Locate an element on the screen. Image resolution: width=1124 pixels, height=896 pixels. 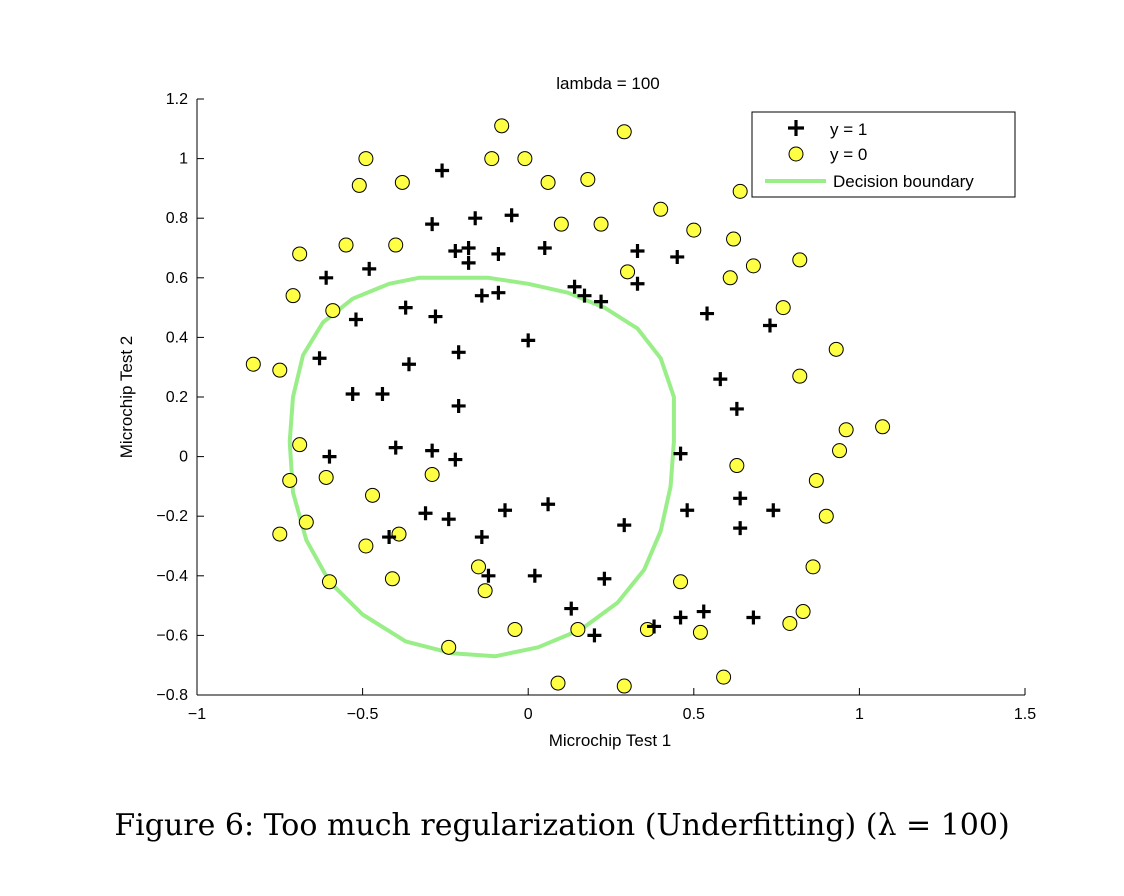
y-tick-label: −0.8 is located at coordinates (172, 695).